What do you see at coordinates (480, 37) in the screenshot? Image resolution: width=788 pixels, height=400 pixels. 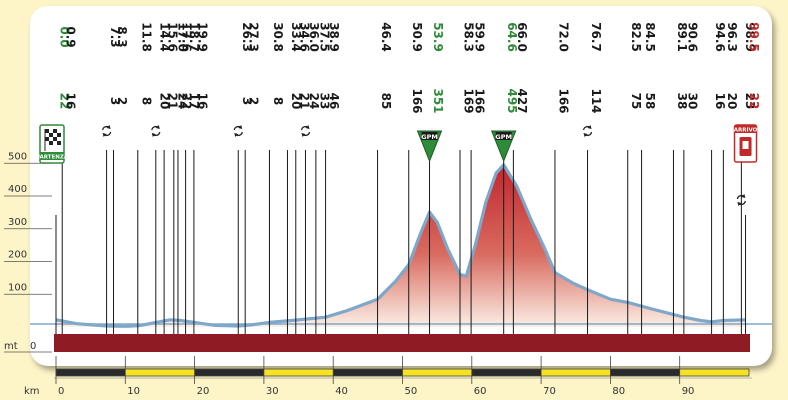 I see `km-label: 59.9` at bounding box center [480, 37].